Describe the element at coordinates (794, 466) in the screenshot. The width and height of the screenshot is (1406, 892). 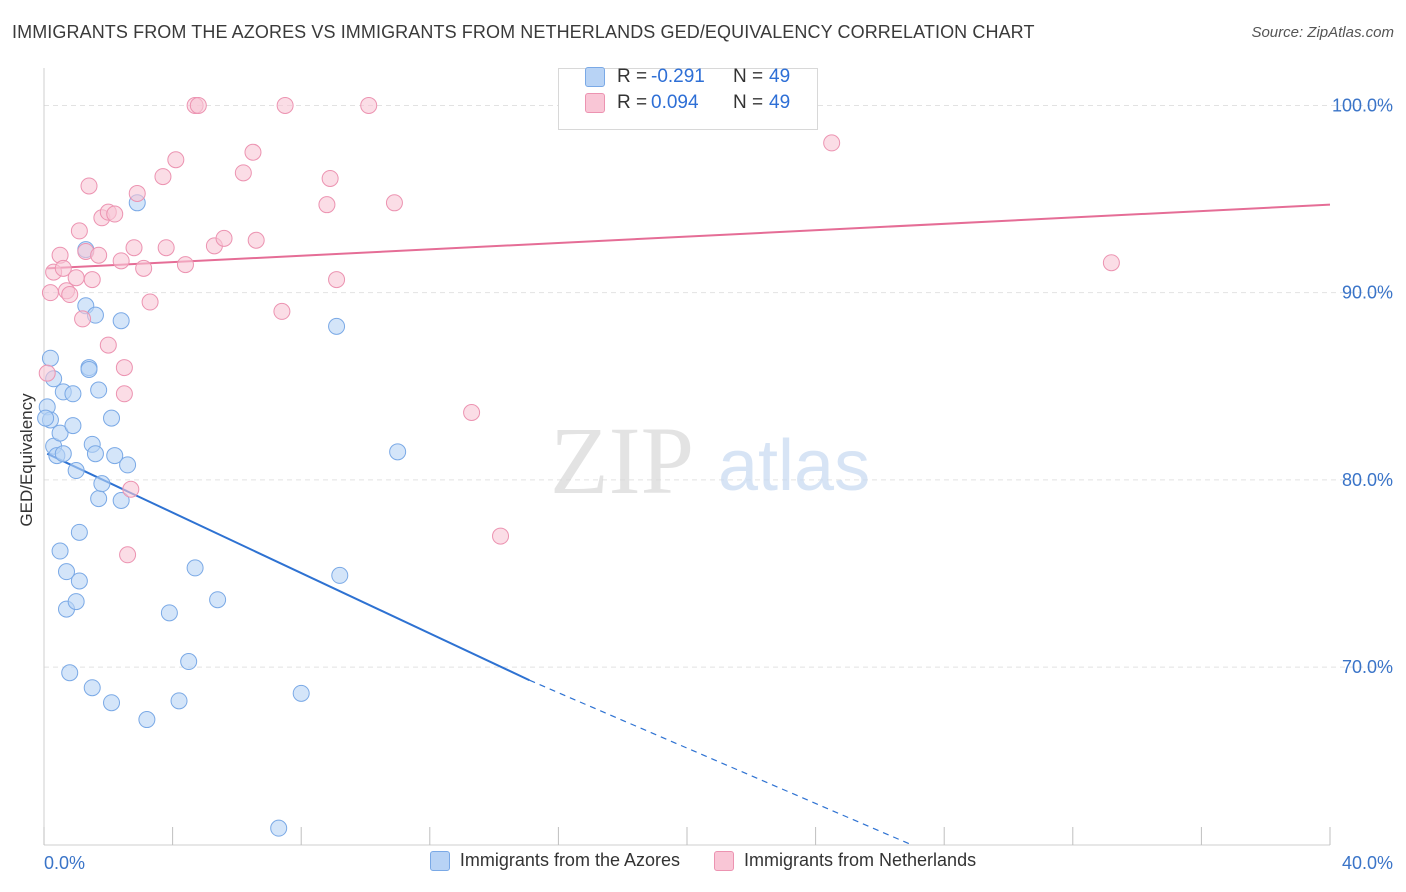
I see `watermark-atlas: atlas` at that location.